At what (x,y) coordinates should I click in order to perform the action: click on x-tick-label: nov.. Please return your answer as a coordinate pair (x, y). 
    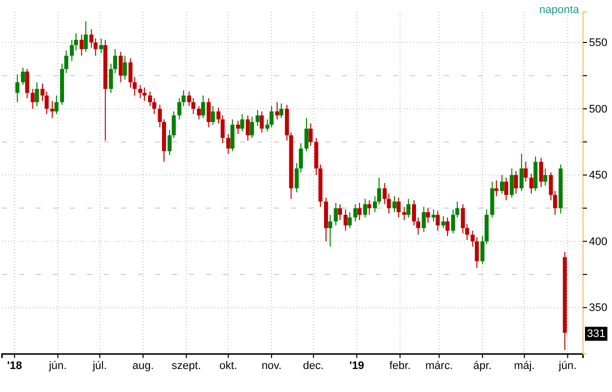
    Looking at the image, I should click on (272, 366).